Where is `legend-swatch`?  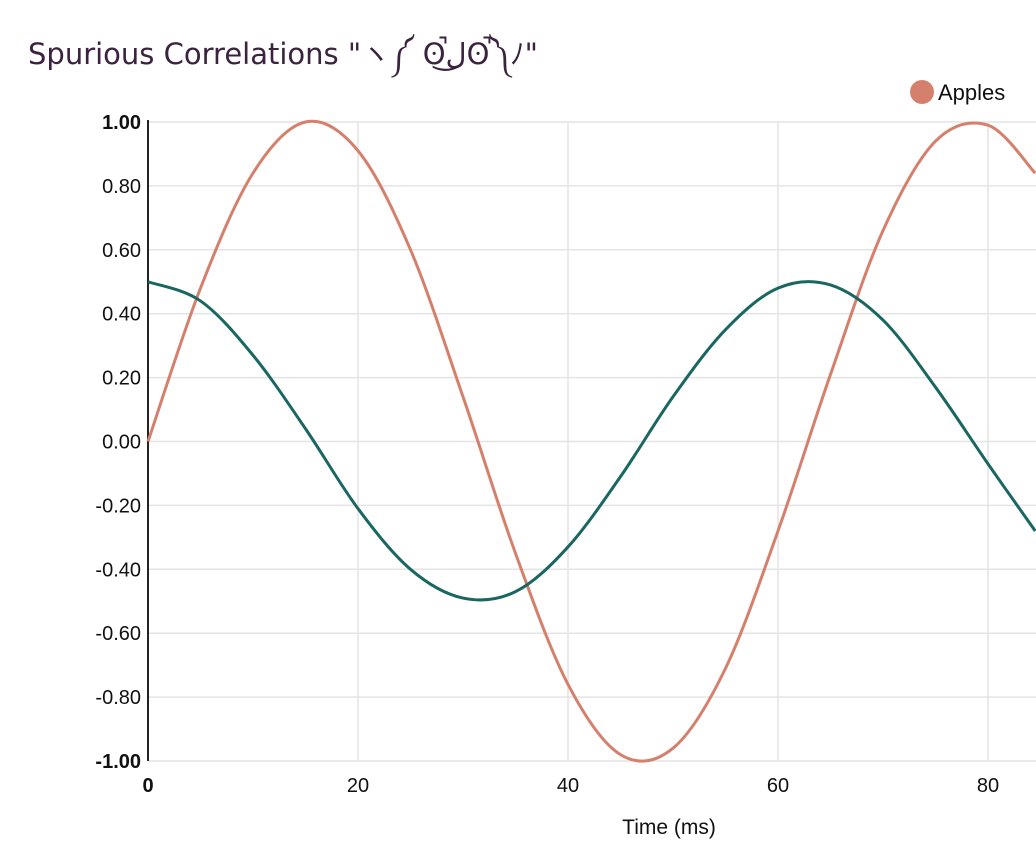
legend-swatch is located at coordinates (922, 92).